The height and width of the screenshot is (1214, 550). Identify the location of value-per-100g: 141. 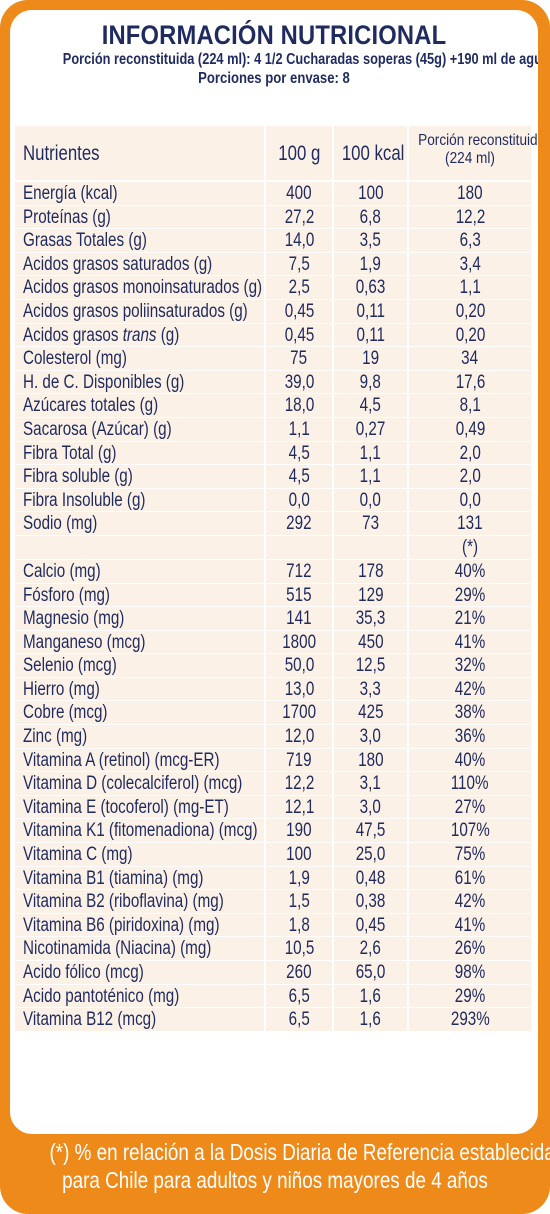
(300, 618).